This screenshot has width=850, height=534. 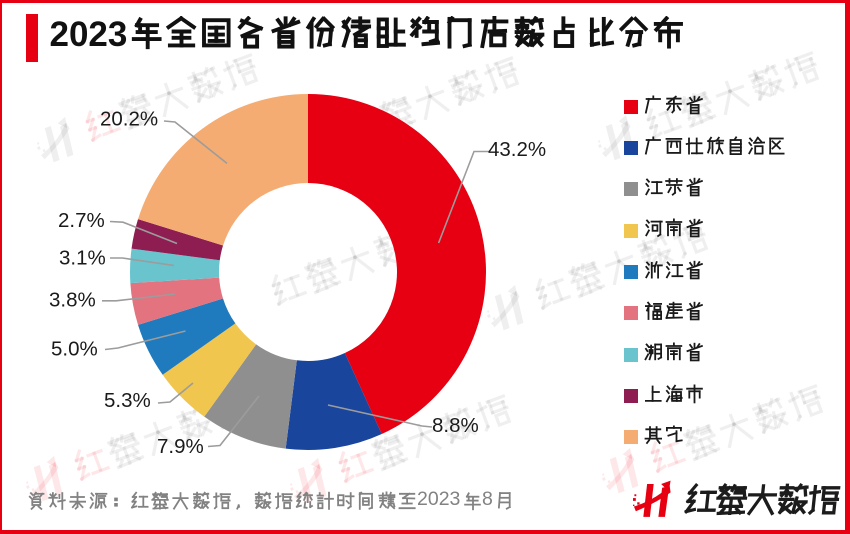 What do you see at coordinates (455, 425) in the screenshot?
I see `svg-text: 8.8%` at bounding box center [455, 425].